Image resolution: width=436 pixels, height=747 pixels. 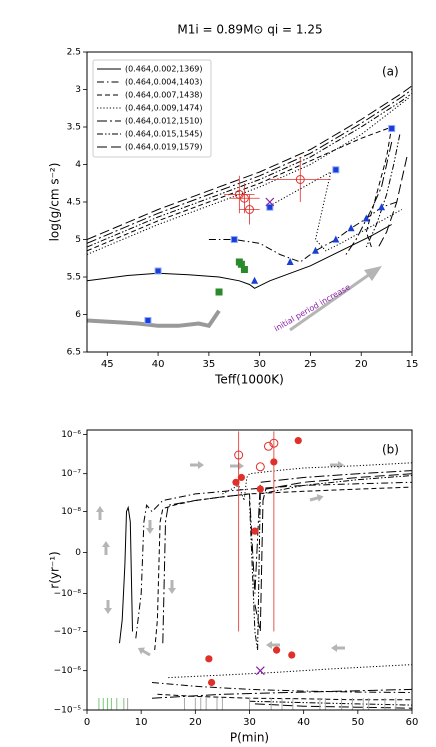 I want to click on y-tick-label: 3, so click(x=78, y=90).